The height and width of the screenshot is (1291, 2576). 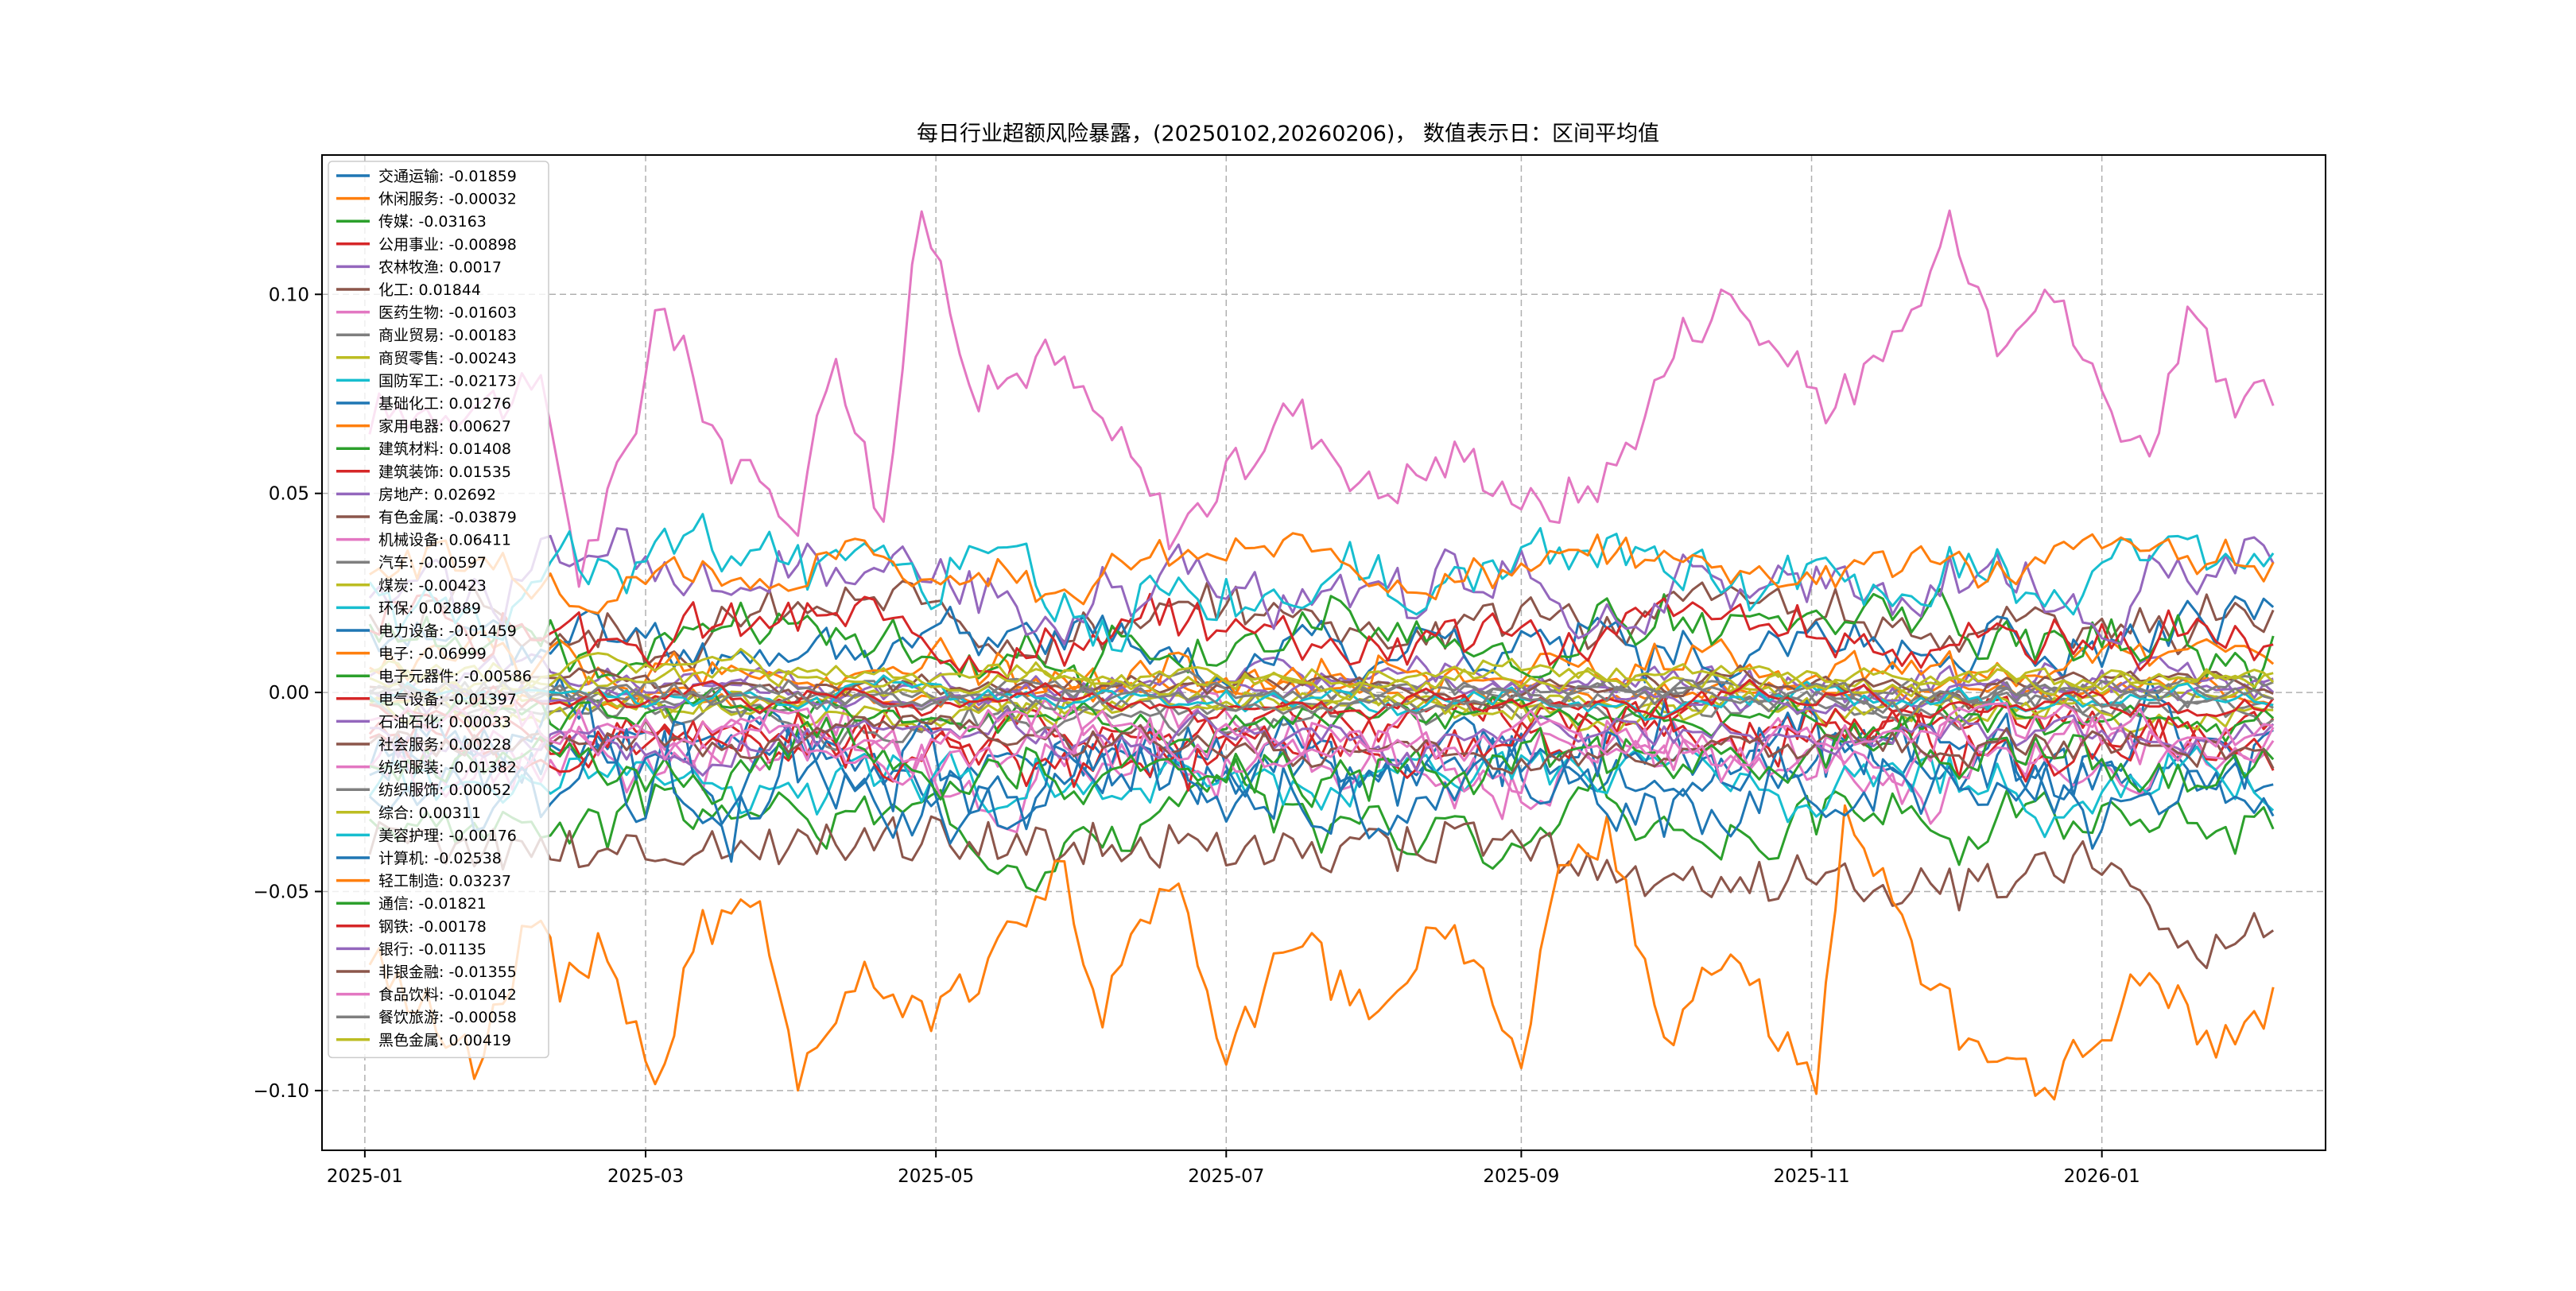 What do you see at coordinates (440, 267) in the screenshot?
I see `legend-entry: 农林牧渔: 0.0017` at bounding box center [440, 267].